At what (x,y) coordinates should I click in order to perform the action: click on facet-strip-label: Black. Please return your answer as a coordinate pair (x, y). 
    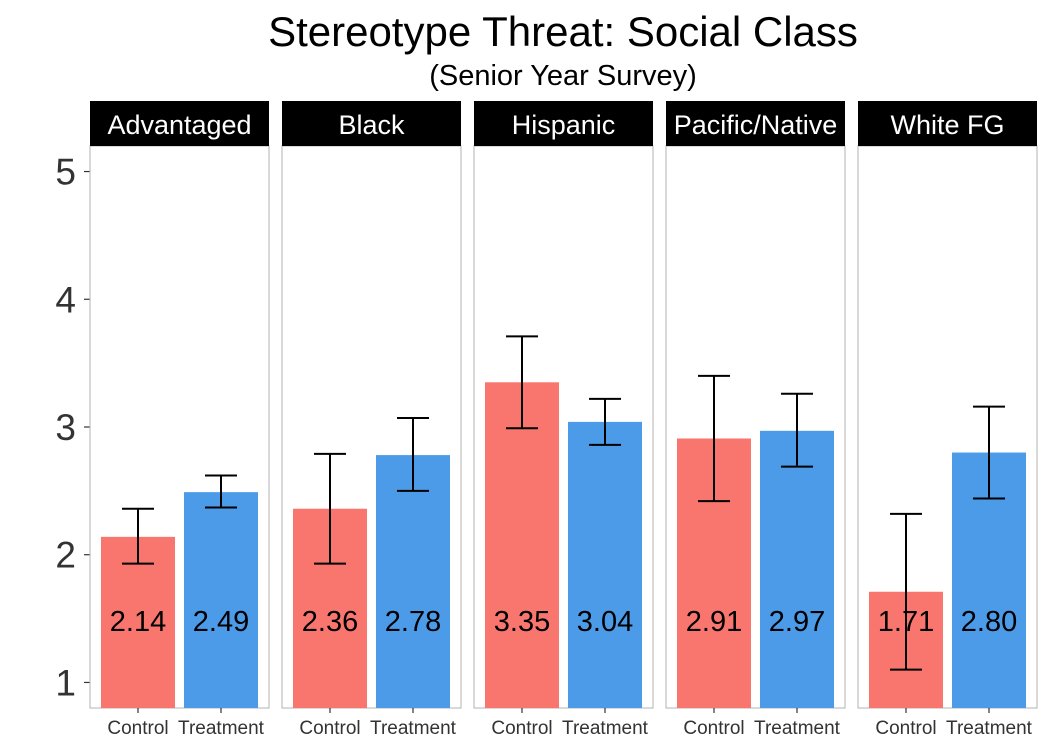
    Looking at the image, I should click on (371, 125).